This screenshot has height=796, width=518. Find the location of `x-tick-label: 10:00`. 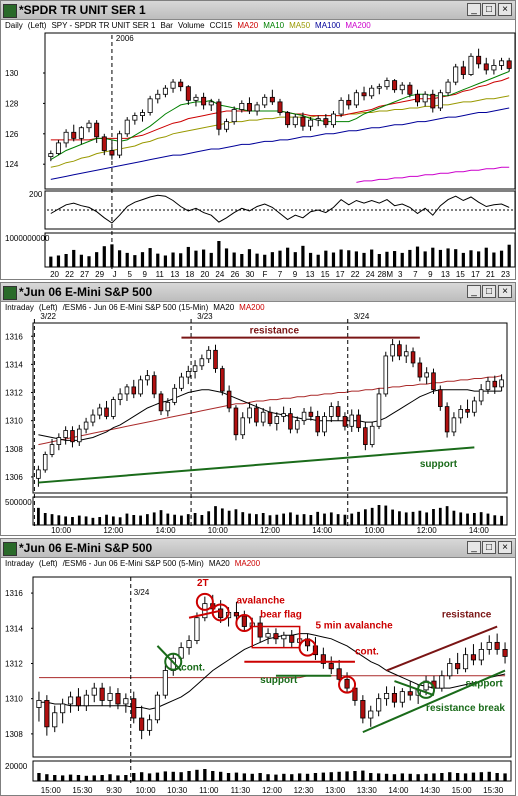

x-tick-label: 10:00 is located at coordinates (61, 530).